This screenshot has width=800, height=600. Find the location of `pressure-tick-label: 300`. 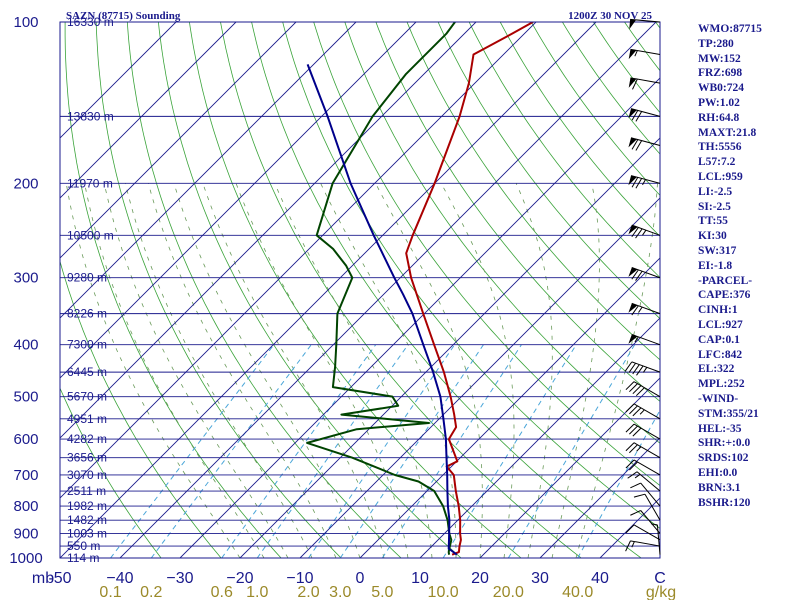

pressure-tick-label: 300 is located at coordinates (25, 278).